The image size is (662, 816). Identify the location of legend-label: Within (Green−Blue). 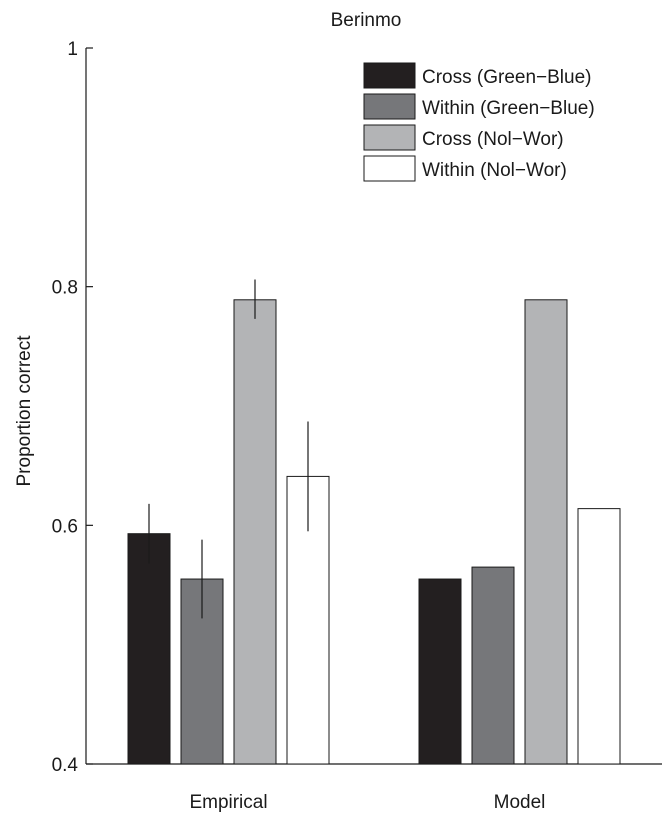
(508, 108).